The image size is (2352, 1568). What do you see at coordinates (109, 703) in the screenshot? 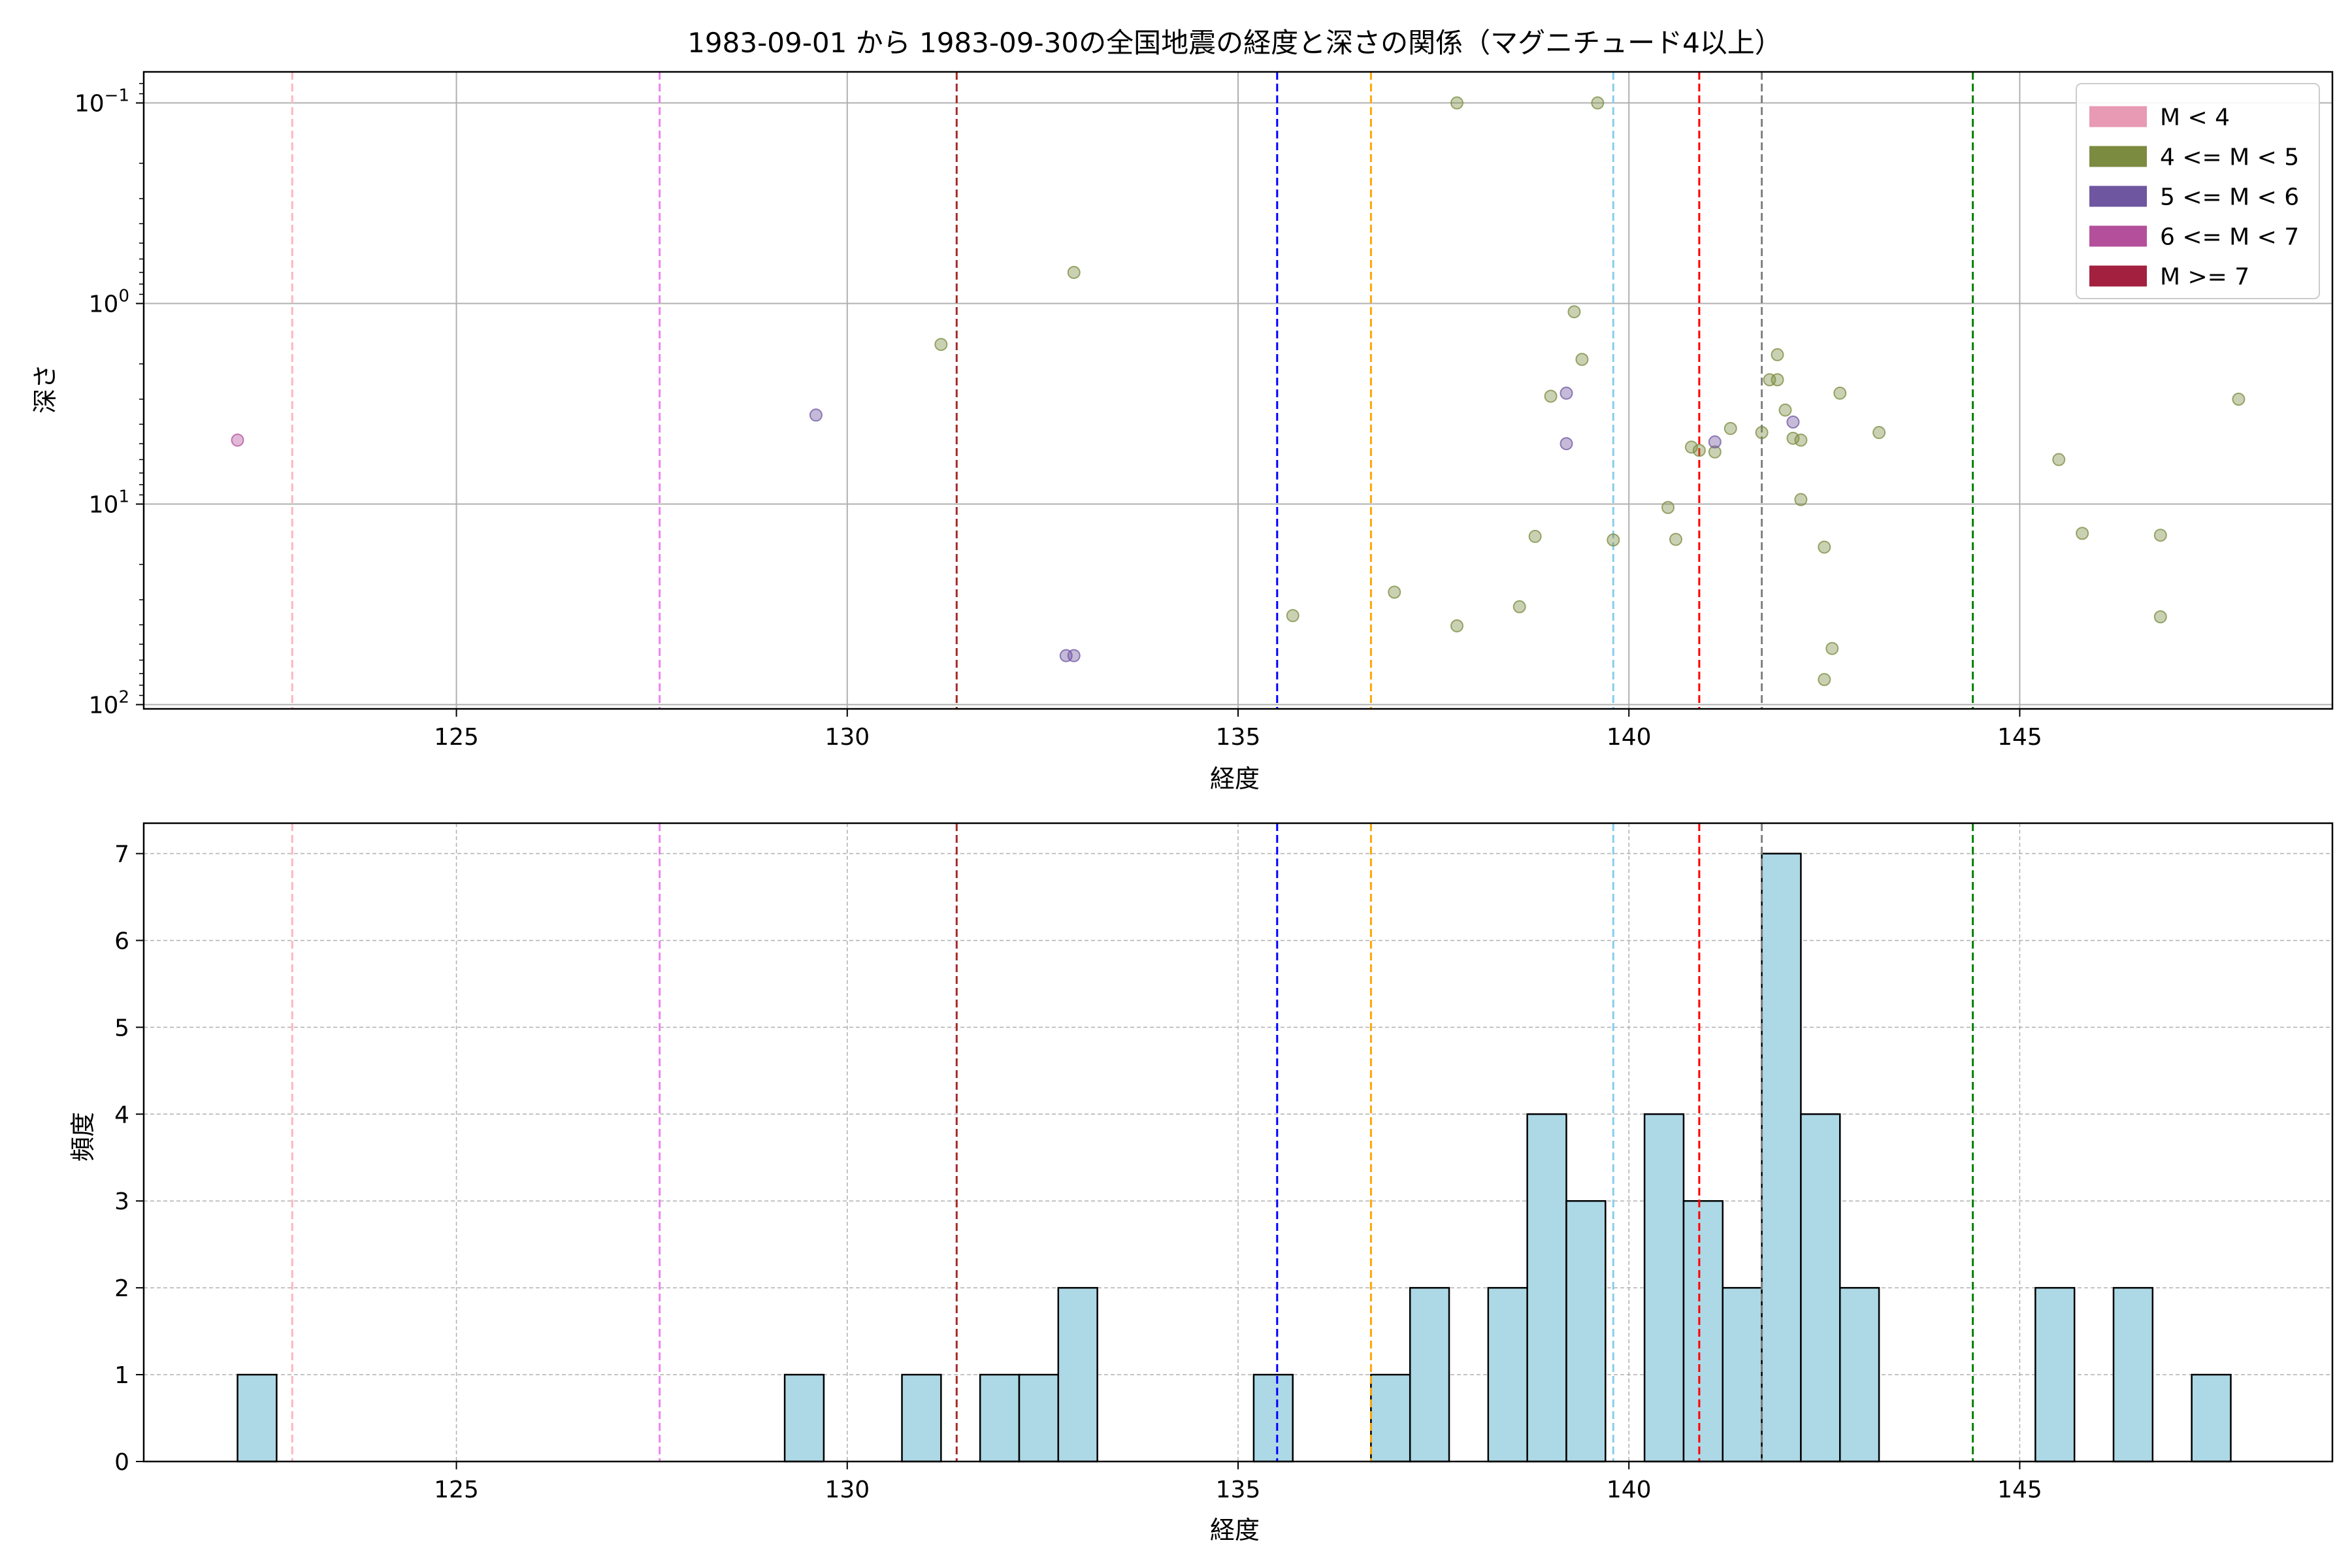
I see `scatter-y-tick-label: 10²` at bounding box center [109, 703].